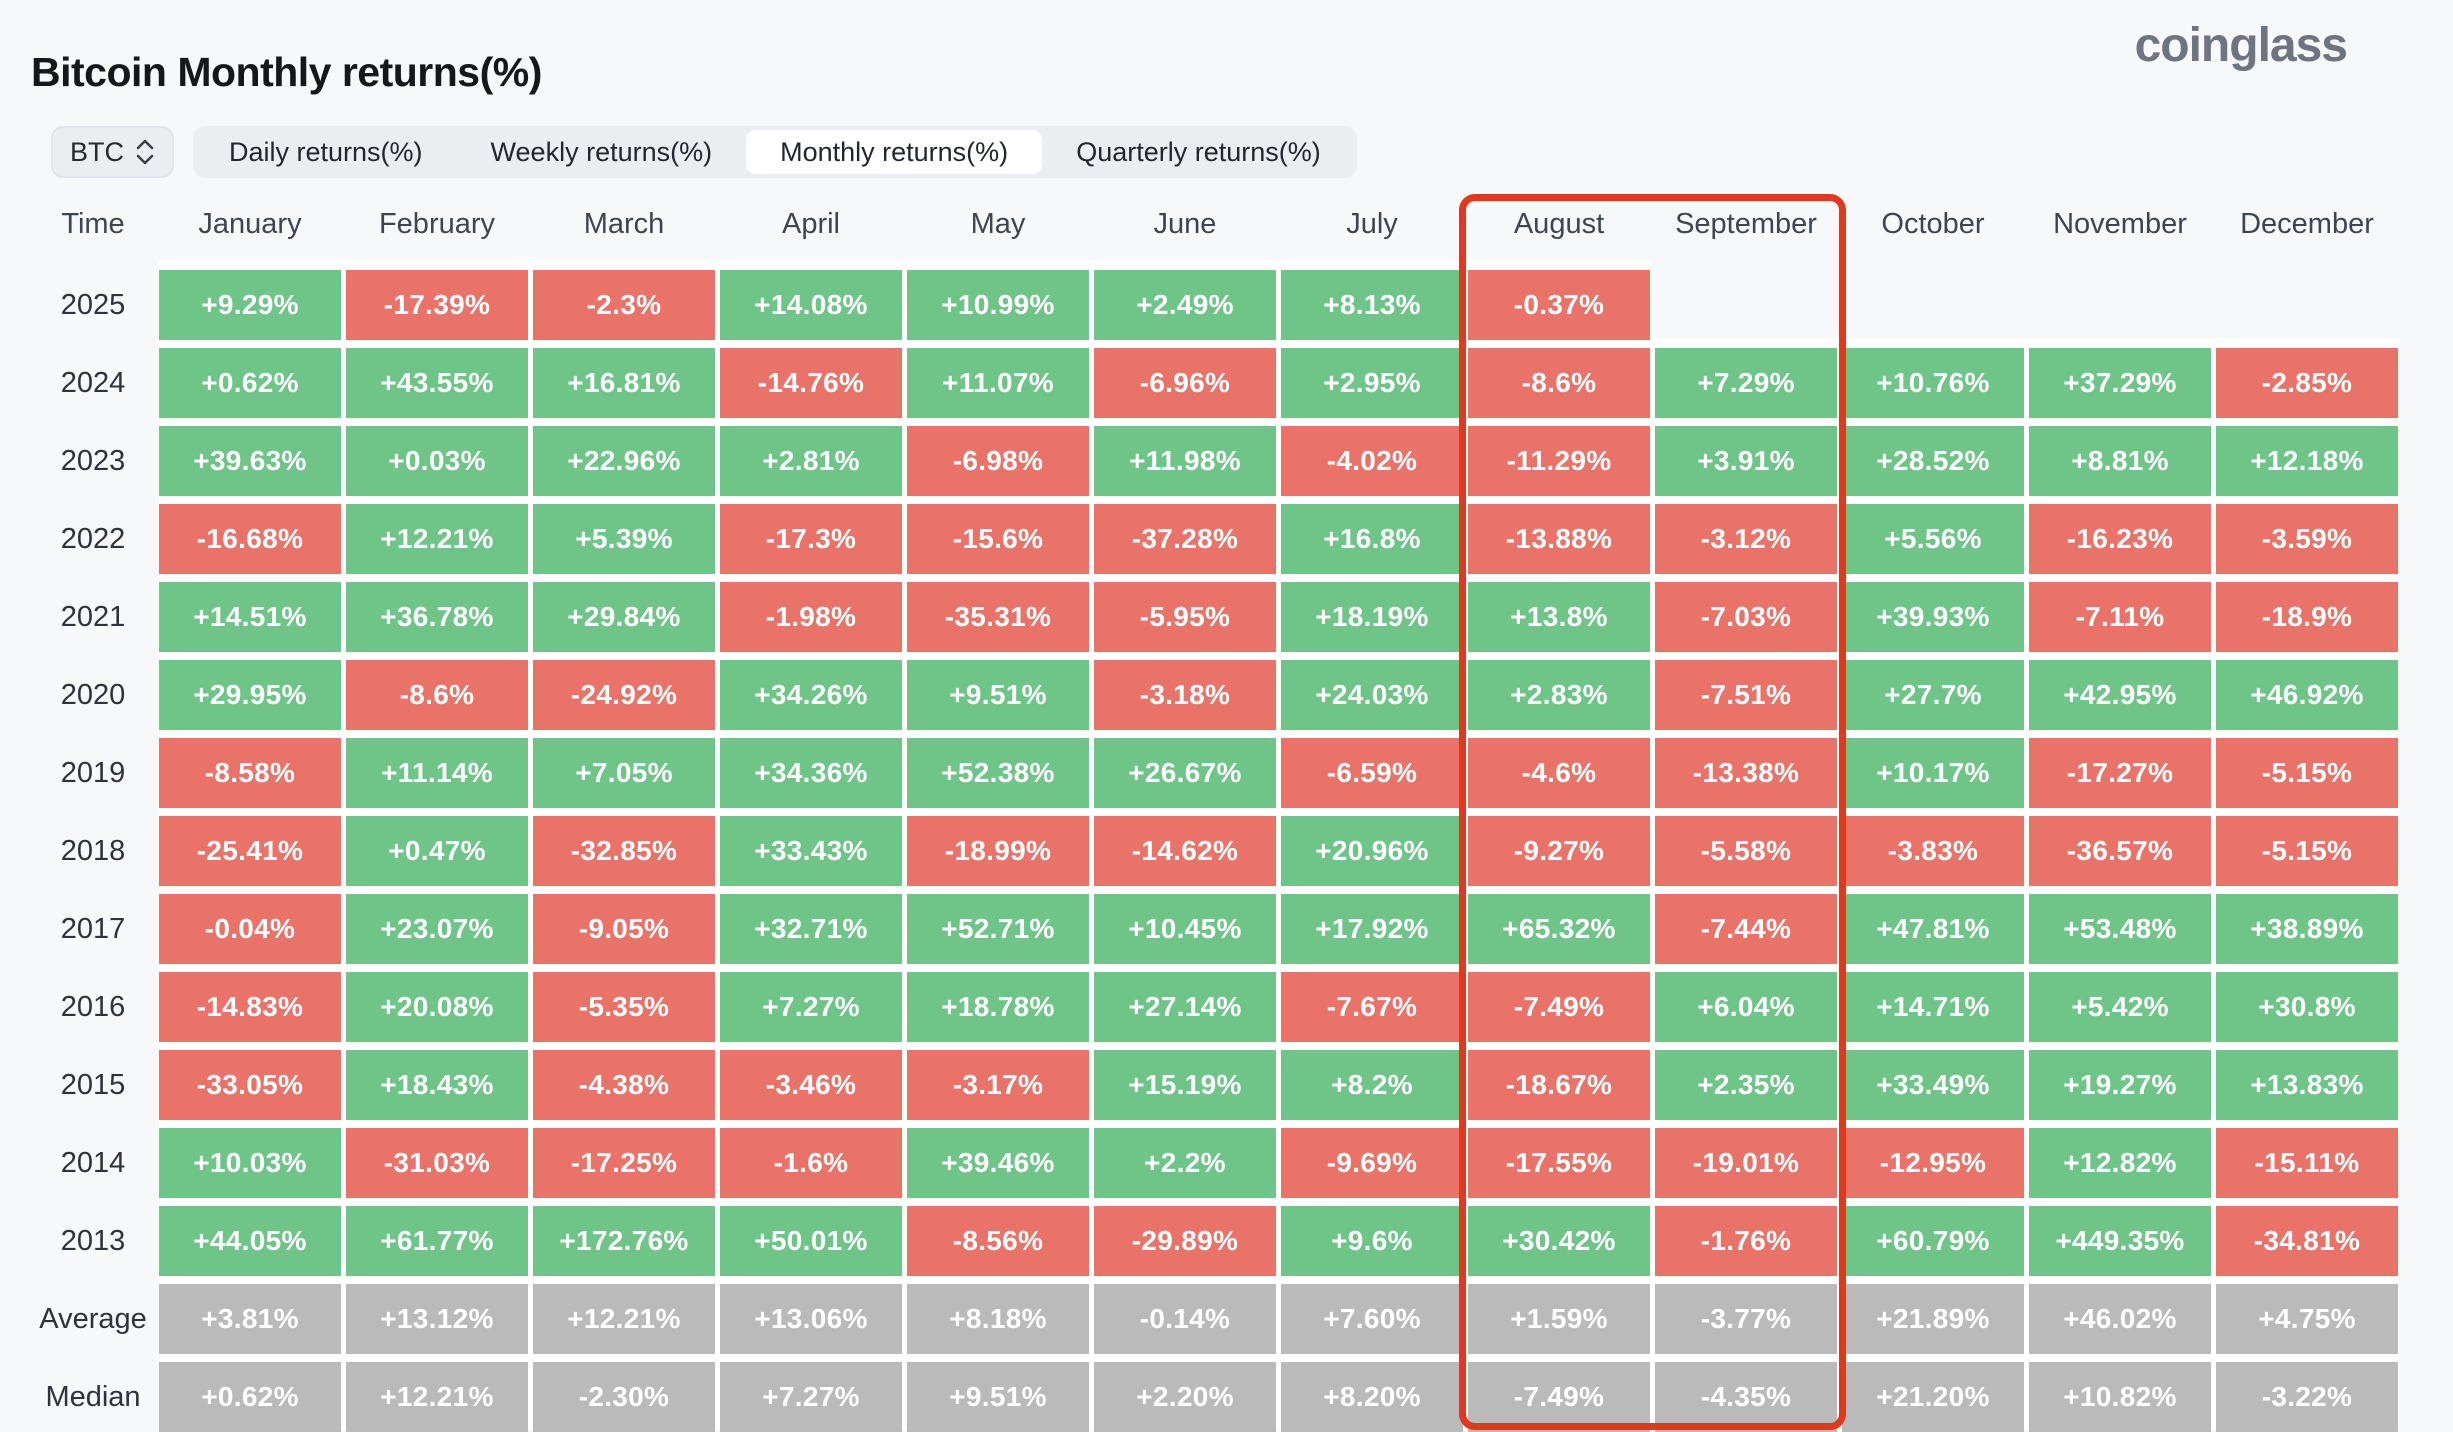  I want to click on return-cell: -0.14%, so click(1185, 1319).